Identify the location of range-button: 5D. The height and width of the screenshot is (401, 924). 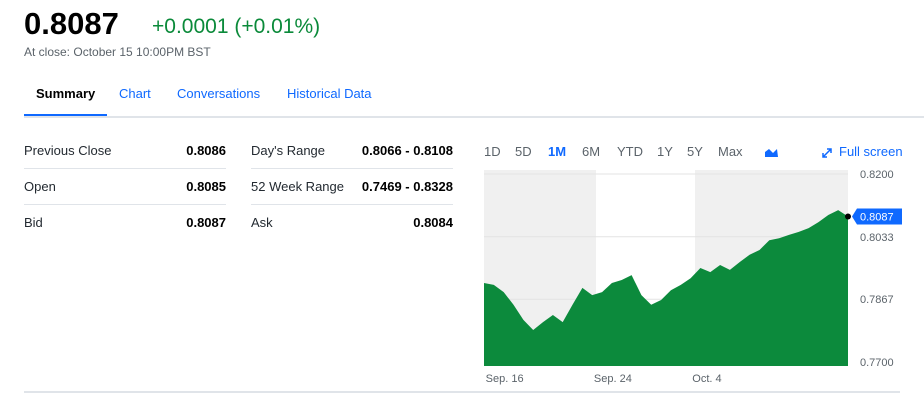
(523, 151).